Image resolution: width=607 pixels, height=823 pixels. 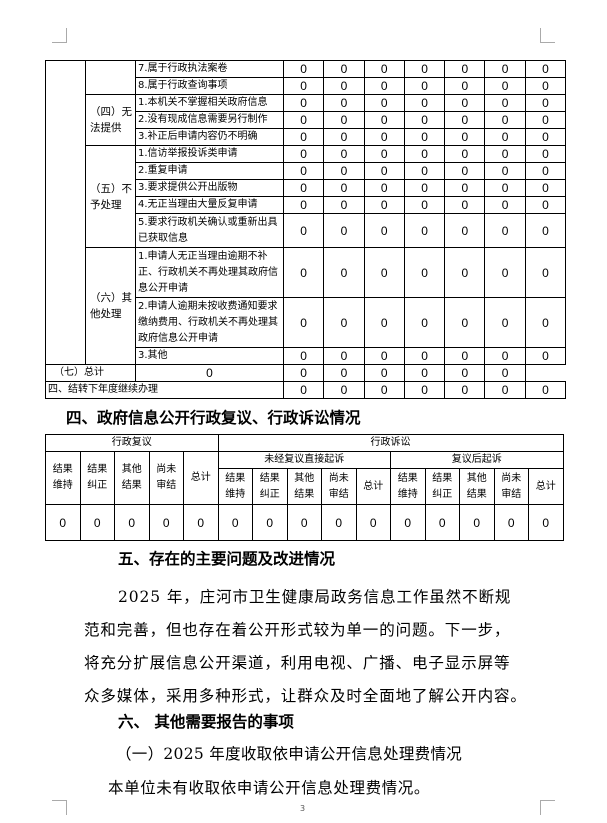 I want to click on paragraph-line: 范和完善，但也存在着公开形式较为单一的问题。下一步，, so click(x=297, y=630).